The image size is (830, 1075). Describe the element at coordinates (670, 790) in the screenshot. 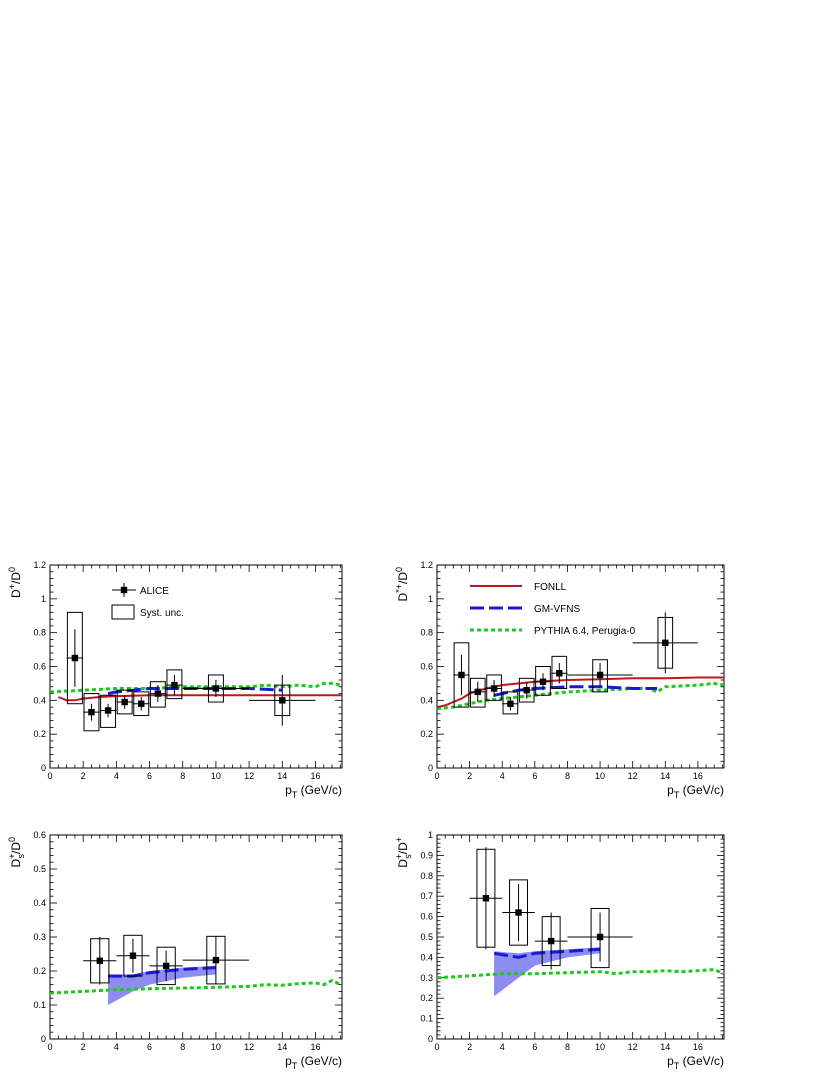

I see `x-axis-title-main: p` at that location.